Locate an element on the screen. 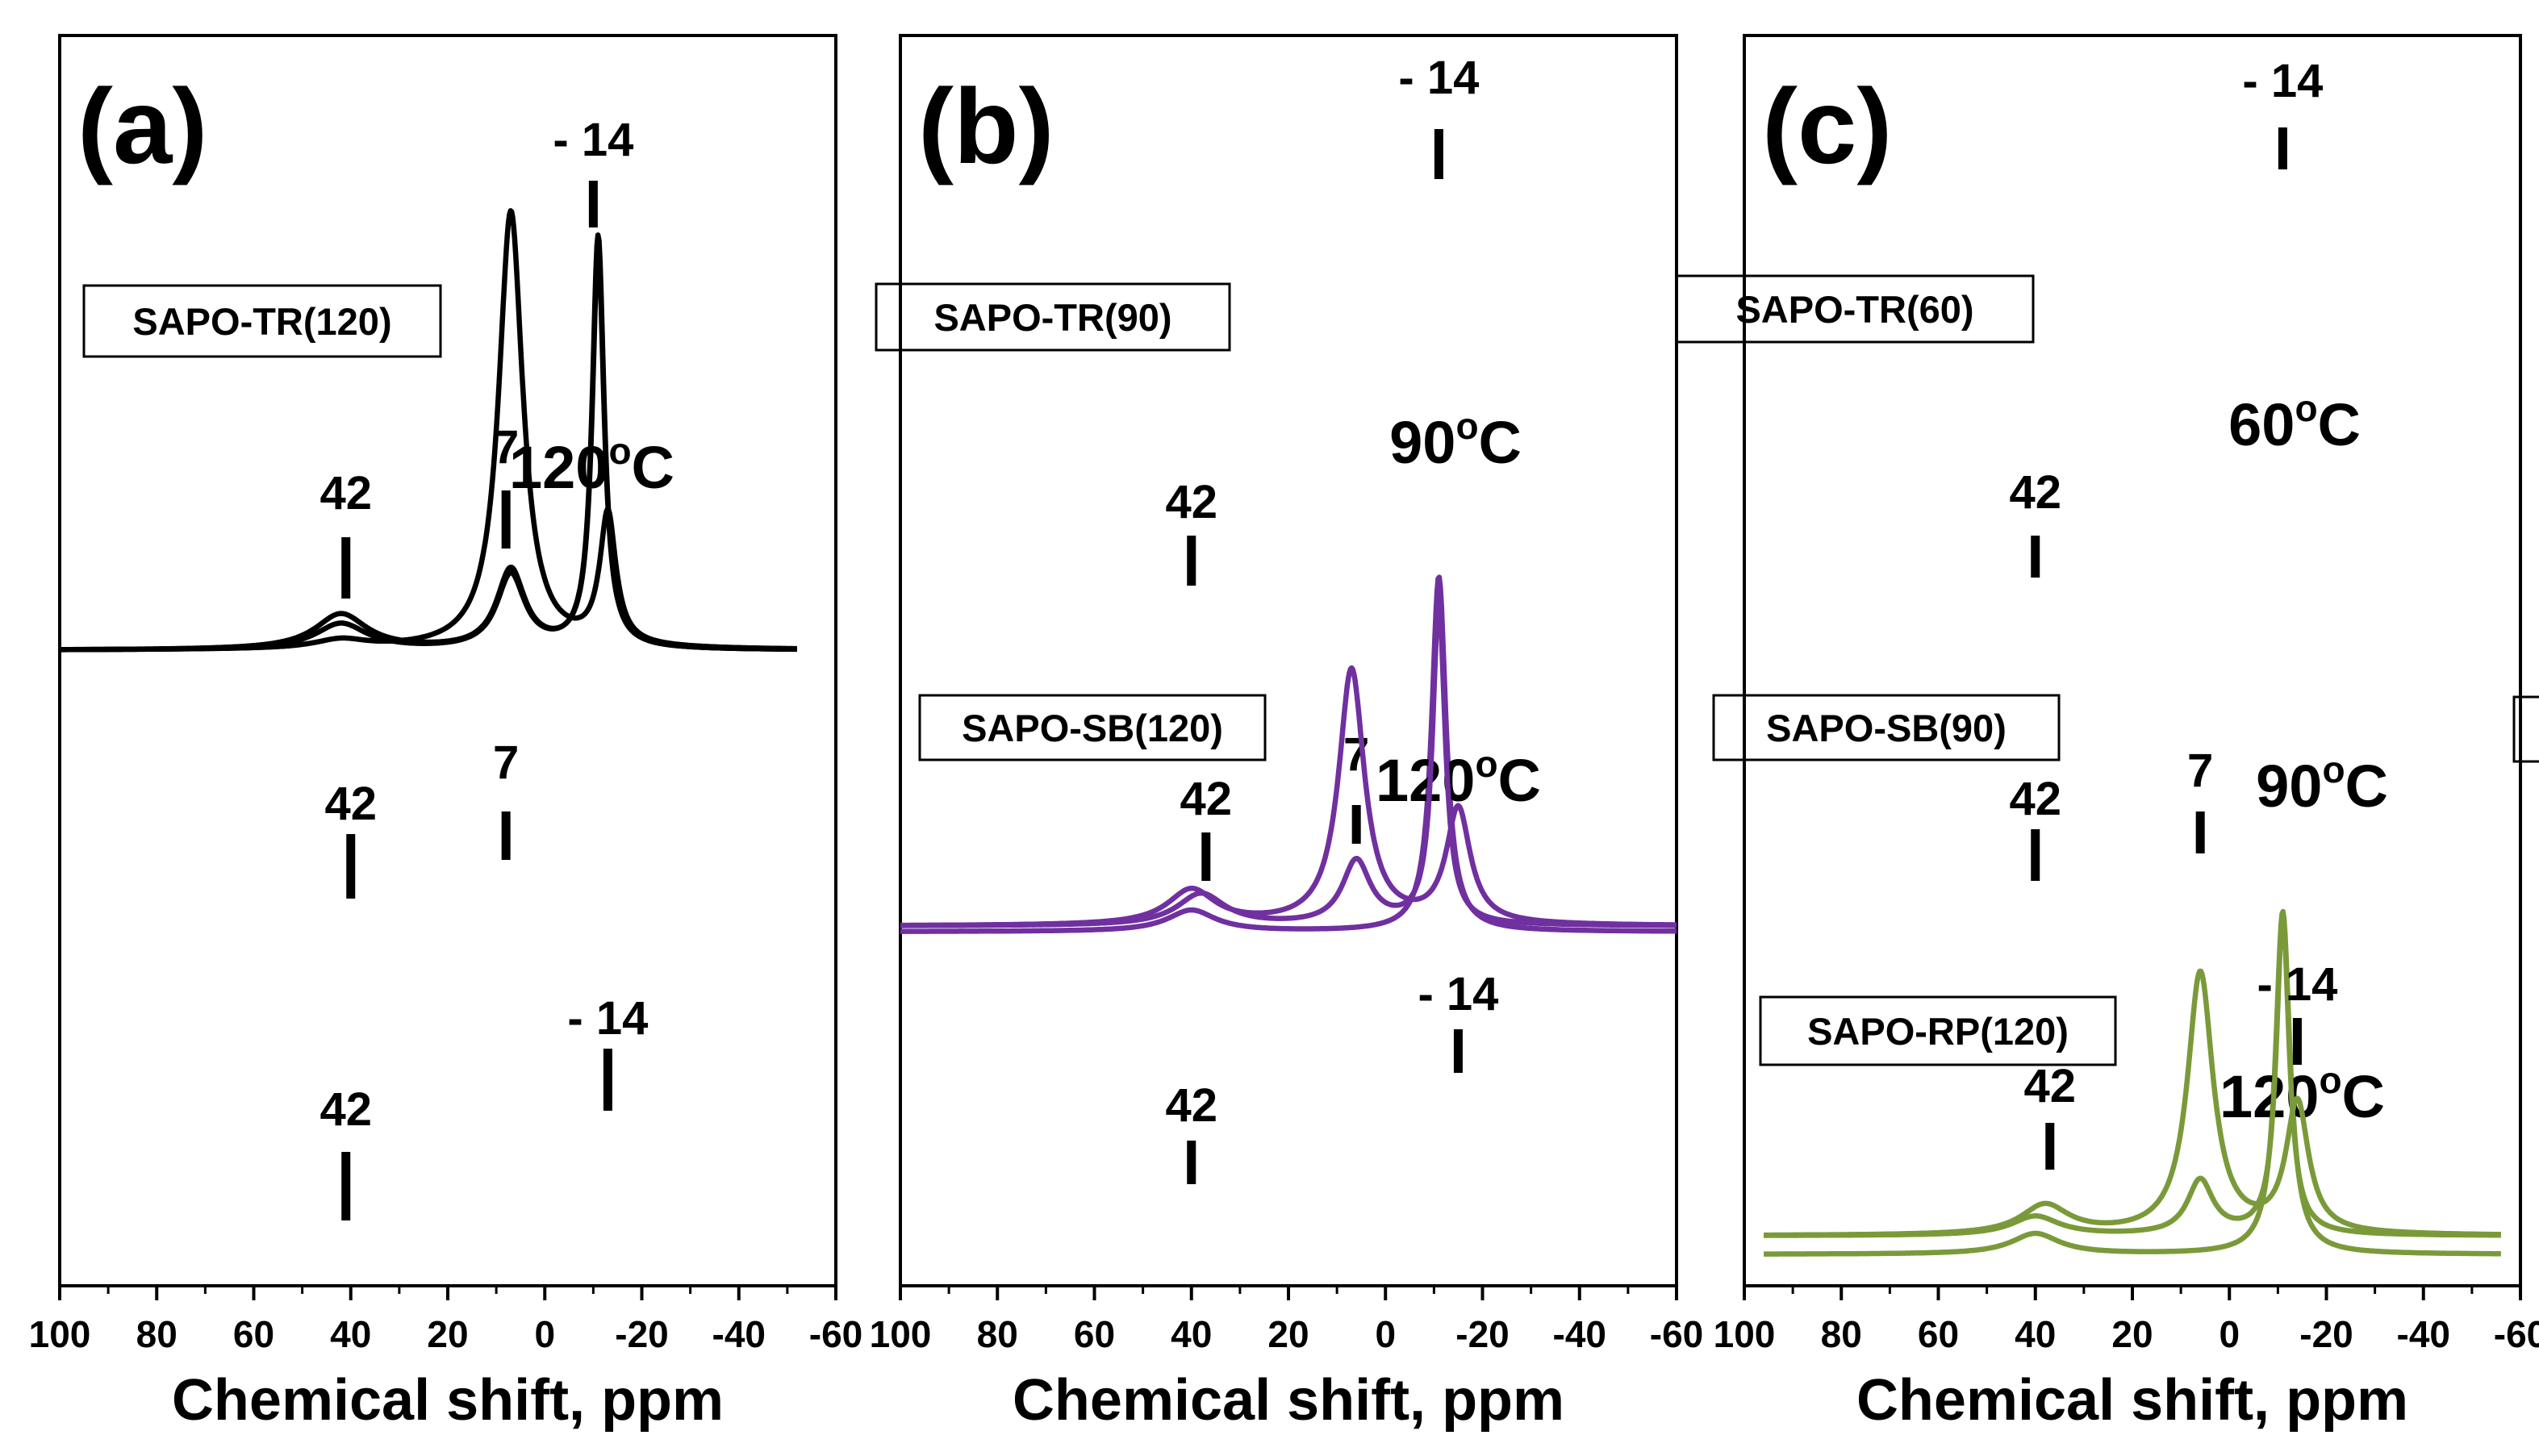 The width and height of the screenshot is (2539, 1456). sample-label: SAPO-RP(120) is located at coordinates (1938, 1031).